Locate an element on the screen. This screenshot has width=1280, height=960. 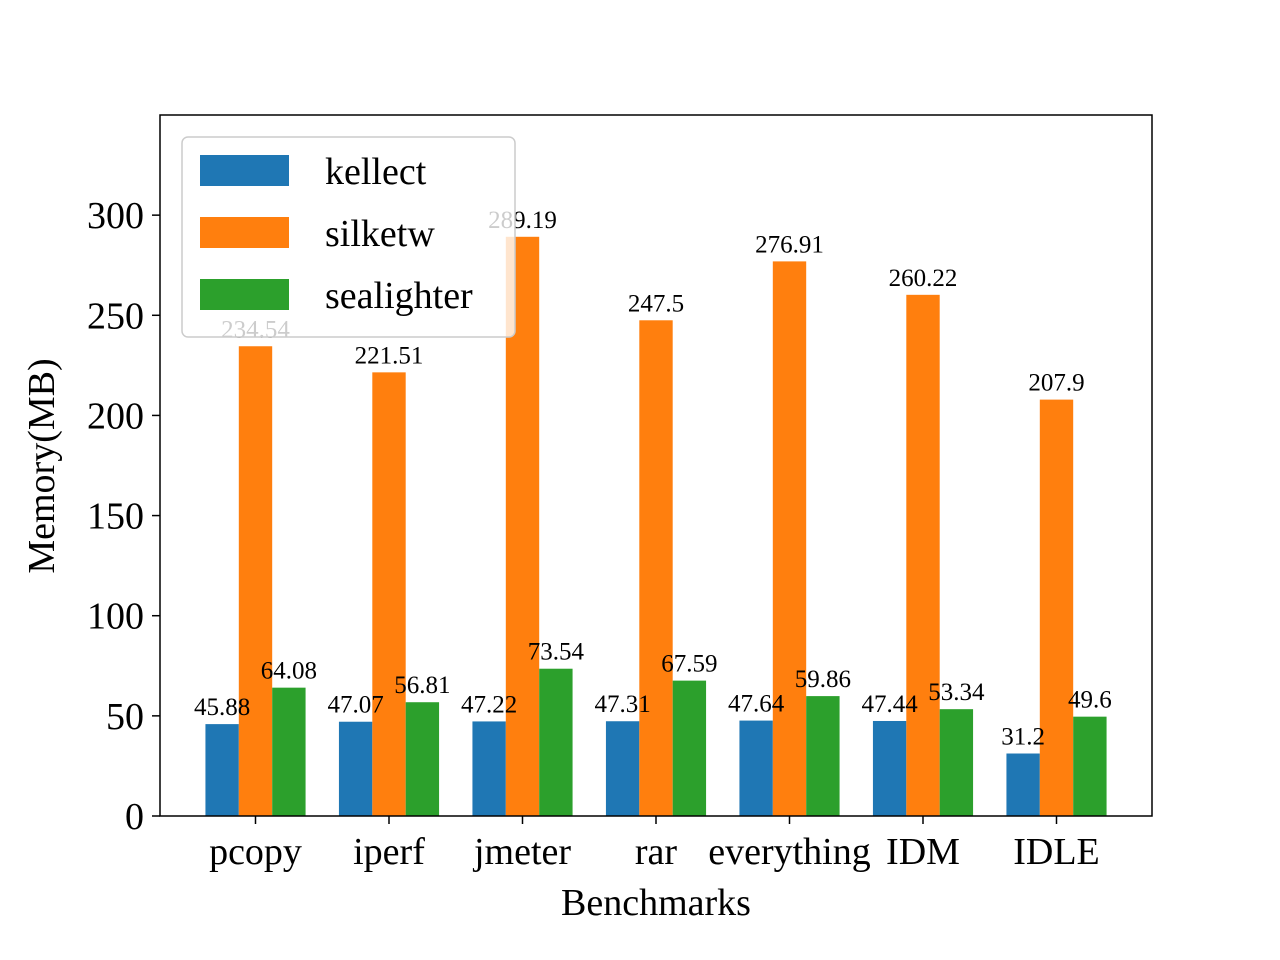
x-tick-label-iperf: iperf is located at coordinates (389, 852).